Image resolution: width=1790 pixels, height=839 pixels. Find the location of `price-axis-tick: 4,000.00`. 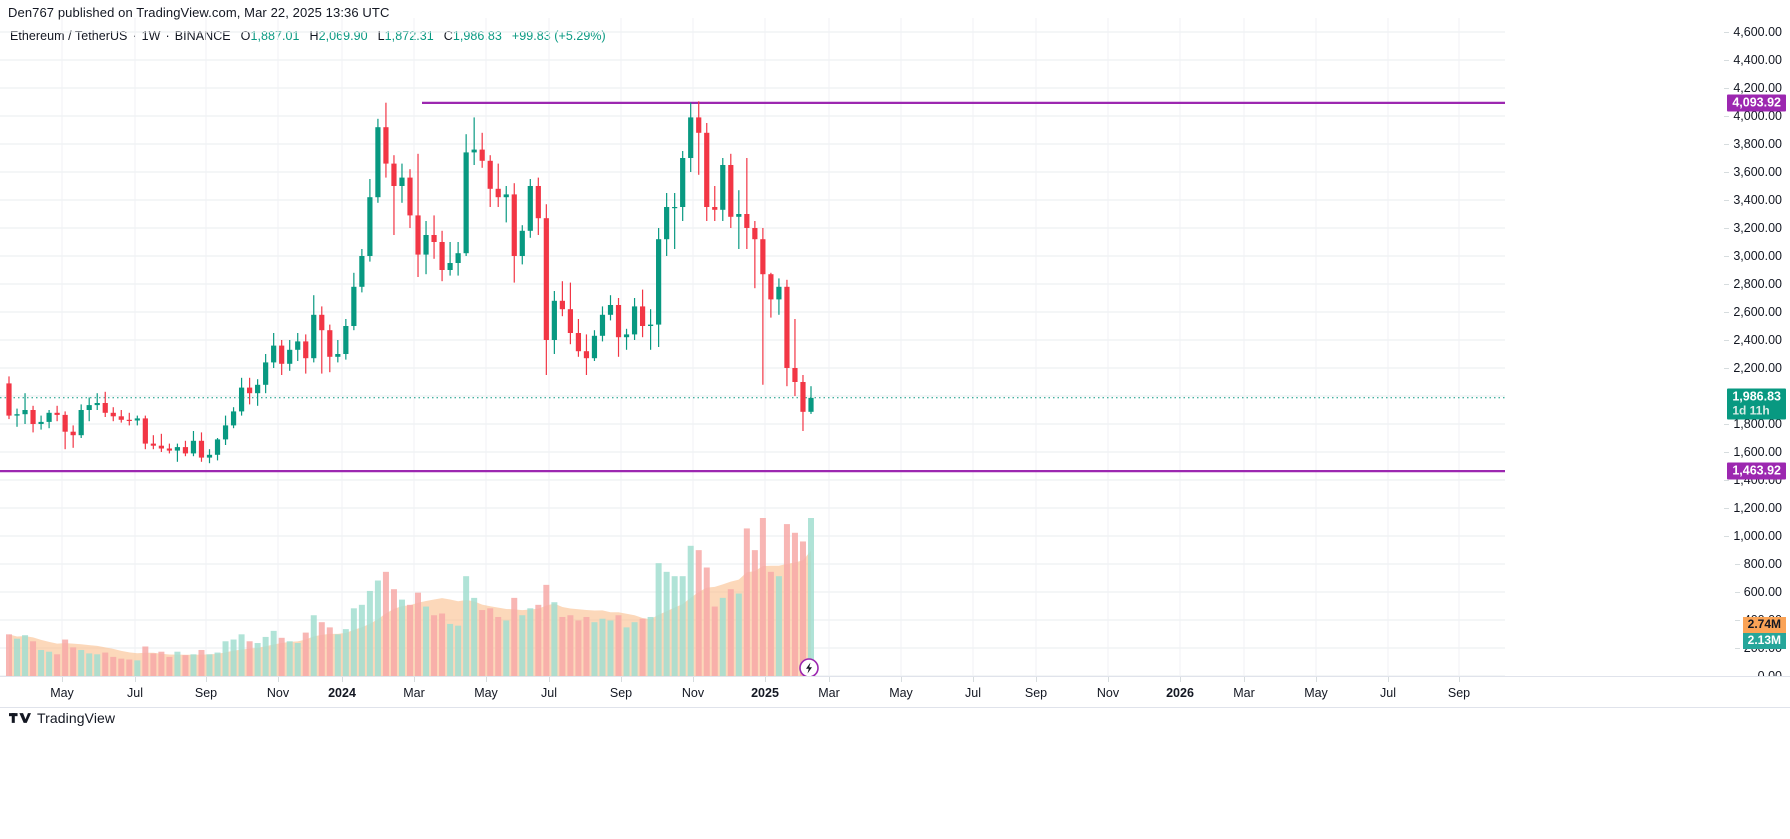

price-axis-tick: 4,000.00 is located at coordinates (1753, 116).